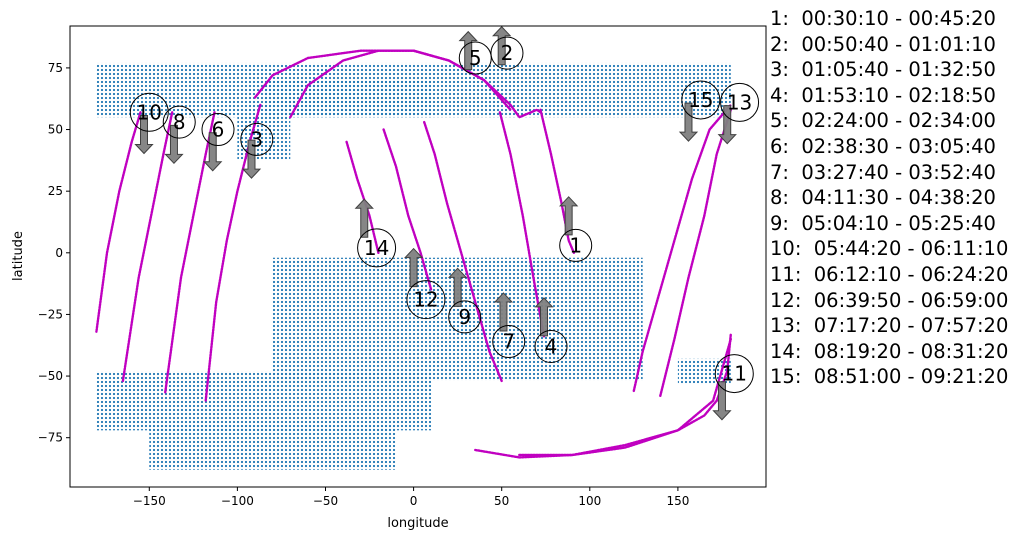 The image size is (1034, 540). What do you see at coordinates (501, 501) in the screenshot?
I see `x-tick-label: 50` at bounding box center [501, 501].